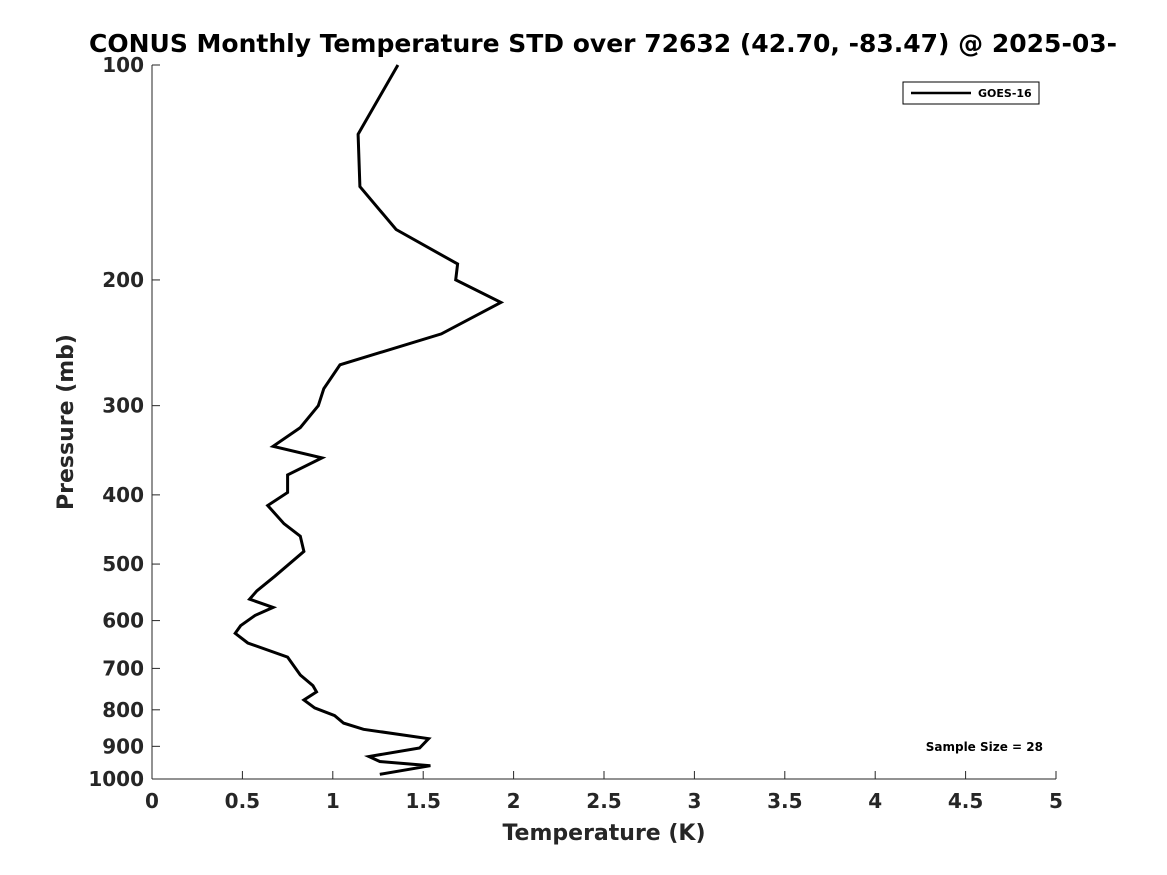  I want to click on x-tick-label: 4, so click(875, 801).